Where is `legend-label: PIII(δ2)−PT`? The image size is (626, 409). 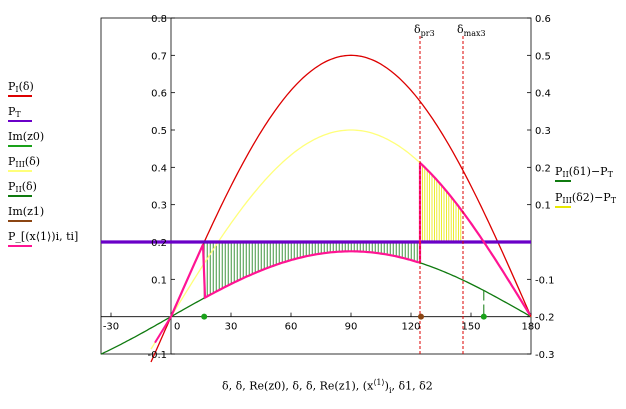
legend-label: PIII(δ2)−PT is located at coordinates (585, 198).